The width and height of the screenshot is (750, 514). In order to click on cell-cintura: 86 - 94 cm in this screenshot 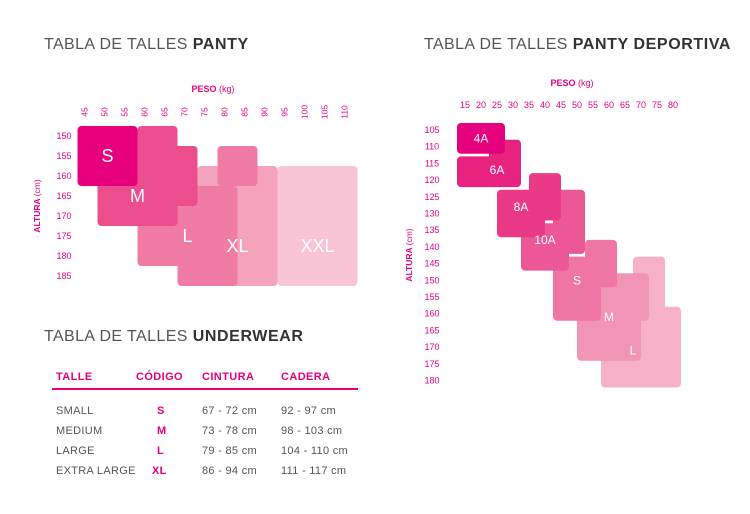, I will do `click(229, 471)`.